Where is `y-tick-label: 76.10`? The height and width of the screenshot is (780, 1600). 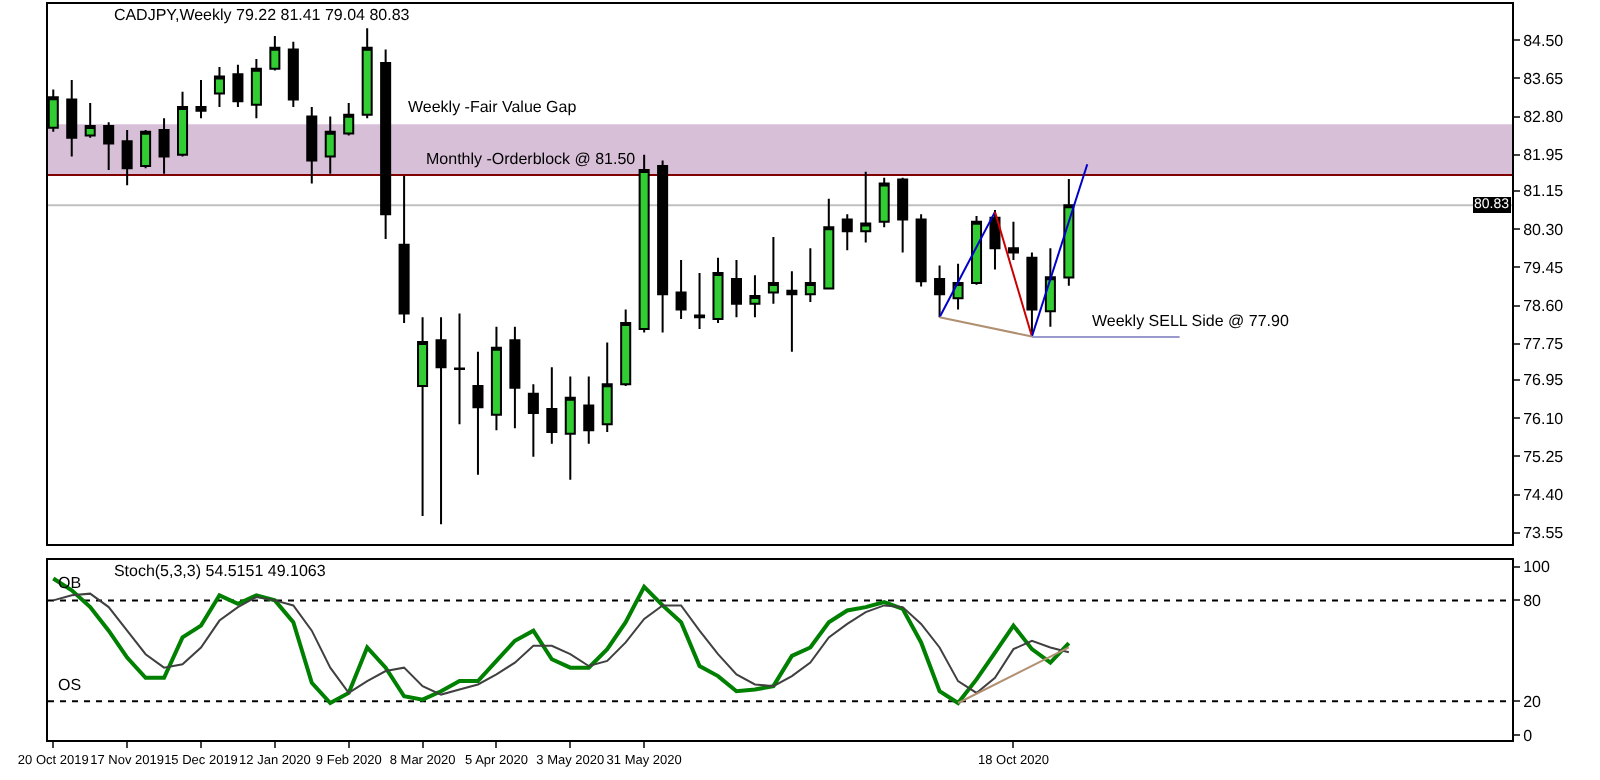
y-tick-label: 76.10 is located at coordinates (1544, 418).